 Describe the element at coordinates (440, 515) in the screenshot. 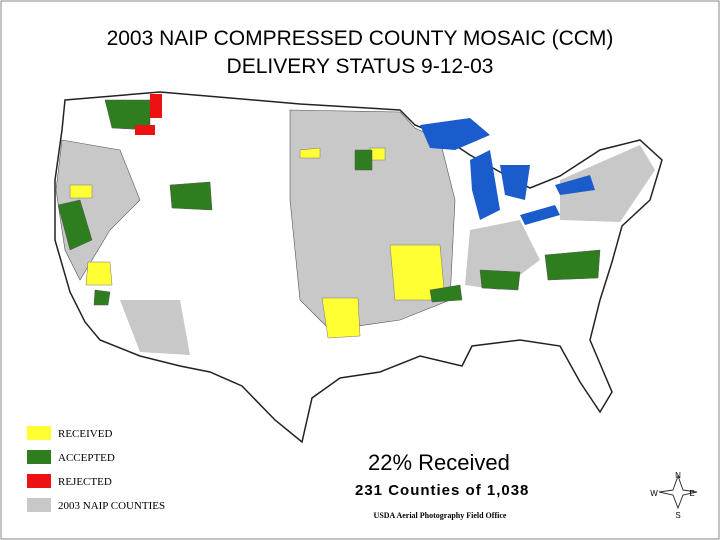

I see `credit: USDA Aerial Photography Field Office` at that location.